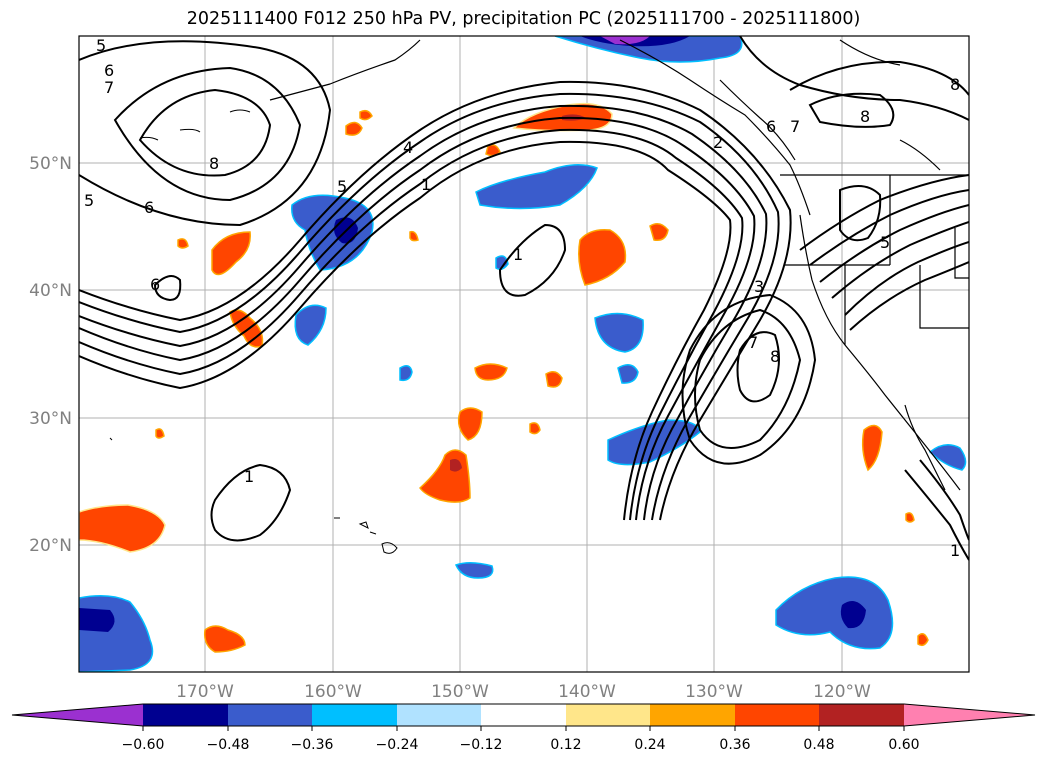 The image size is (1047, 765). I want to click on colorbar-tick-label: −0.12, so click(481, 745).